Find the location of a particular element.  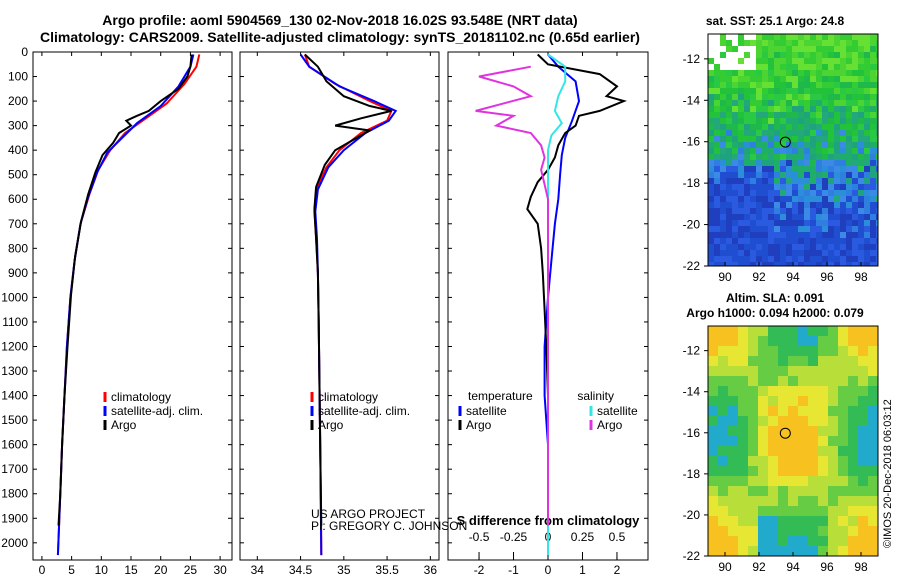

series-line is located at coordinates (348, 289).